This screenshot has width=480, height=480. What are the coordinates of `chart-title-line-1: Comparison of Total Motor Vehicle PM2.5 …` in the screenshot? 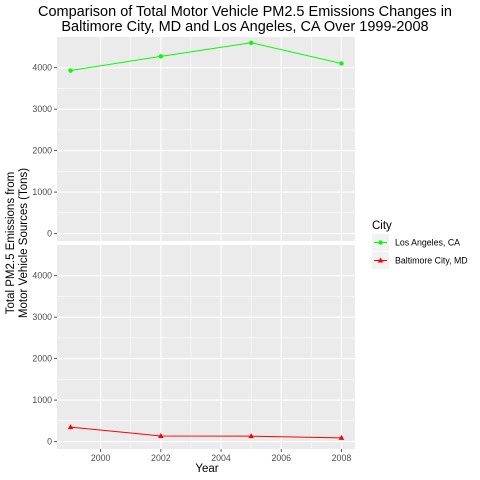 It's located at (245, 12).